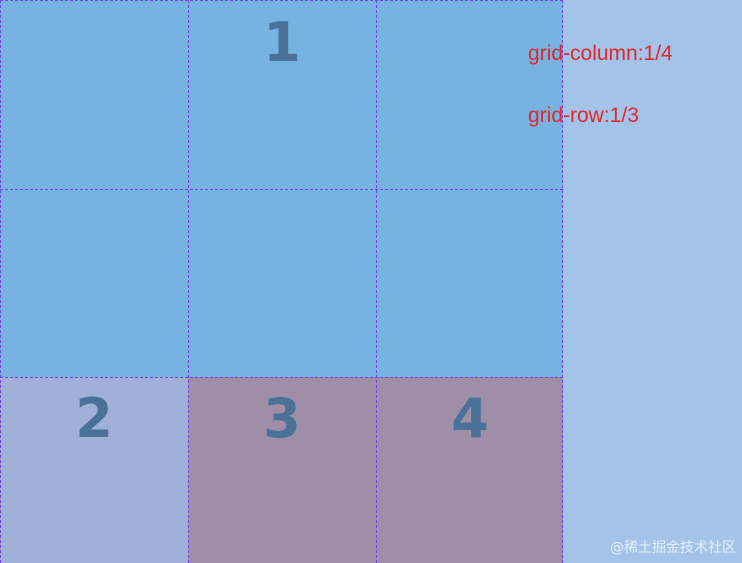 This screenshot has width=742, height=563. What do you see at coordinates (282, 418) in the screenshot?
I see `item-3-label: 3` at bounding box center [282, 418].